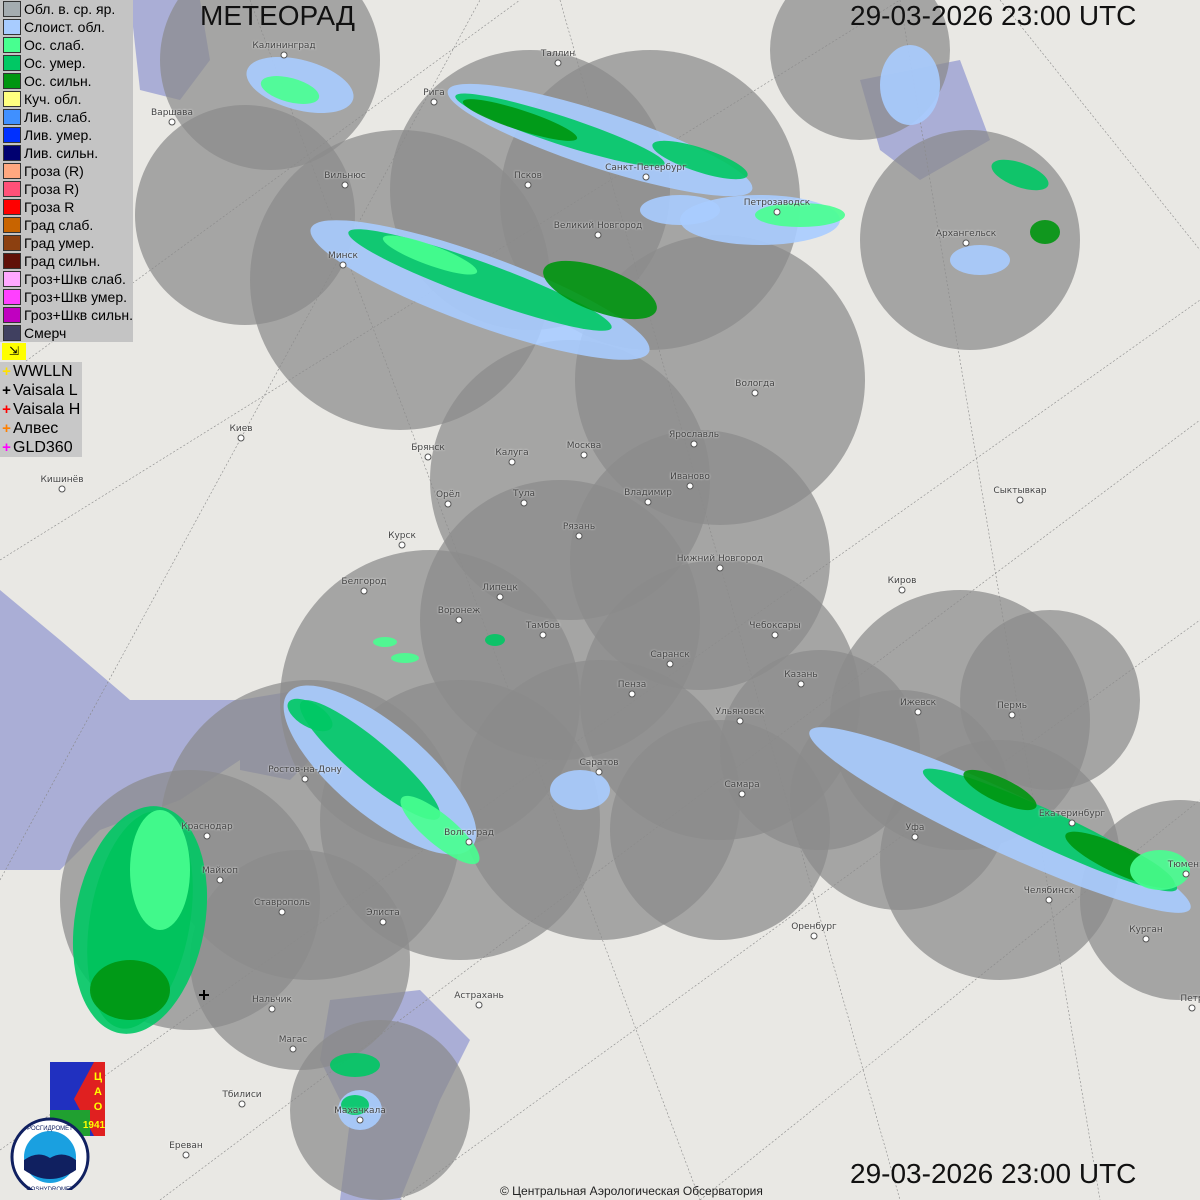 Image resolution: width=1200 pixels, height=1200 pixels. Describe the element at coordinates (260, 190) in the screenshot. I see `graticule-line` at that location.